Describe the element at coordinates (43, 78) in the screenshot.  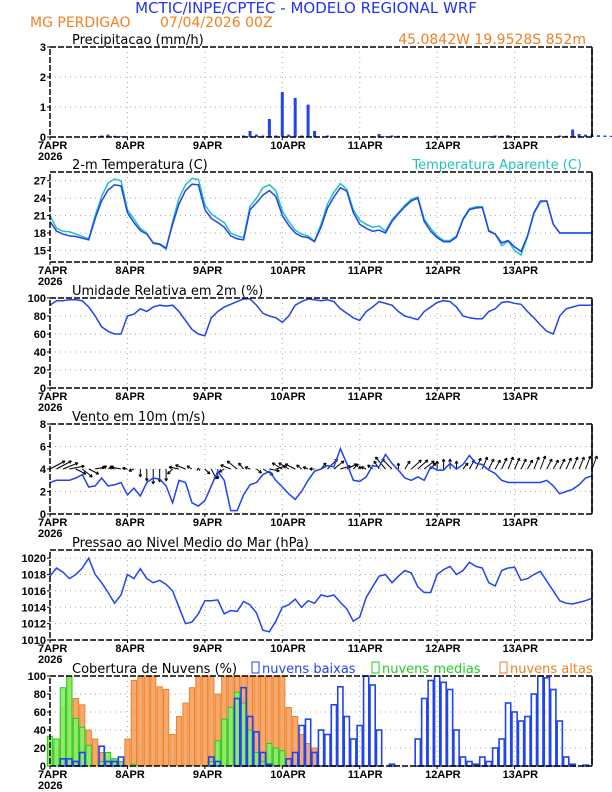
I see `y-tick-label: 2` at that location.